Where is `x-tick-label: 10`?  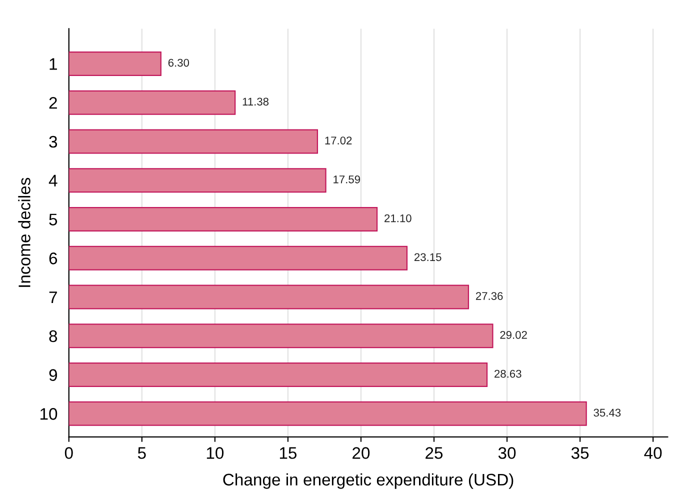 x-tick-label: 10 is located at coordinates (215, 453).